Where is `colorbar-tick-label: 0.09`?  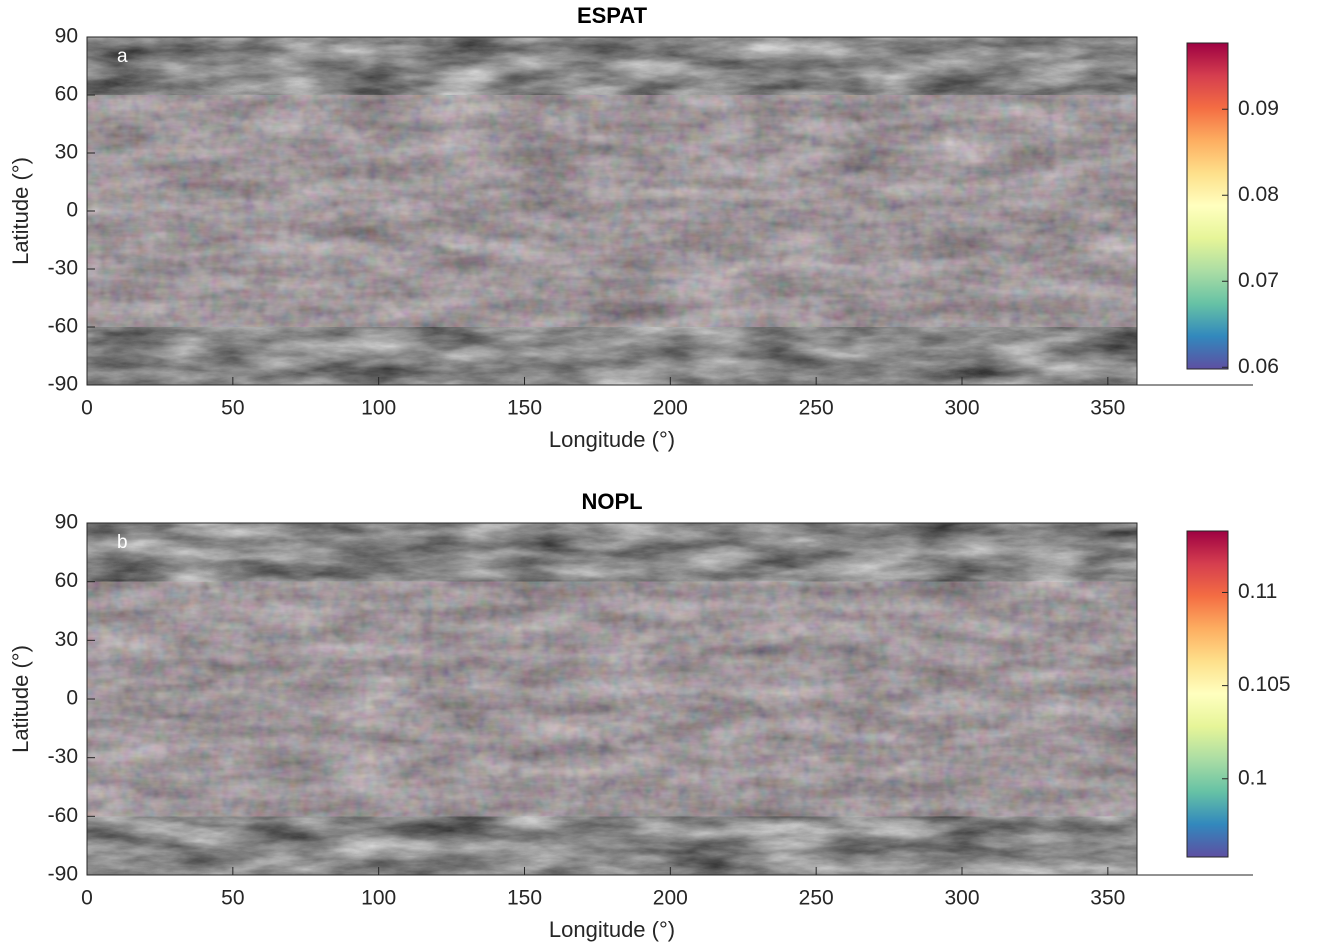
colorbar-tick-label: 0.09 is located at coordinates (1258, 108).